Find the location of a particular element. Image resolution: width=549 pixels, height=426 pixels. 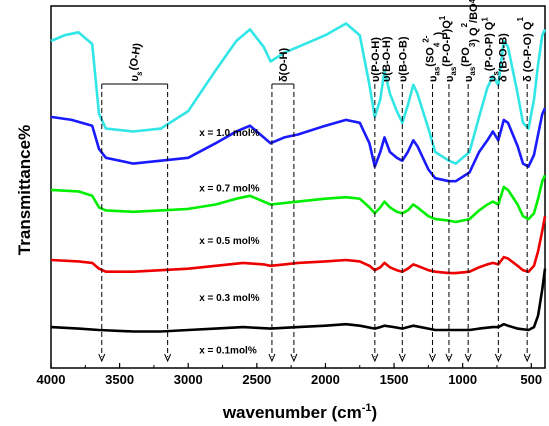

curve-label: x = 0.1mol% is located at coordinates (228, 350).